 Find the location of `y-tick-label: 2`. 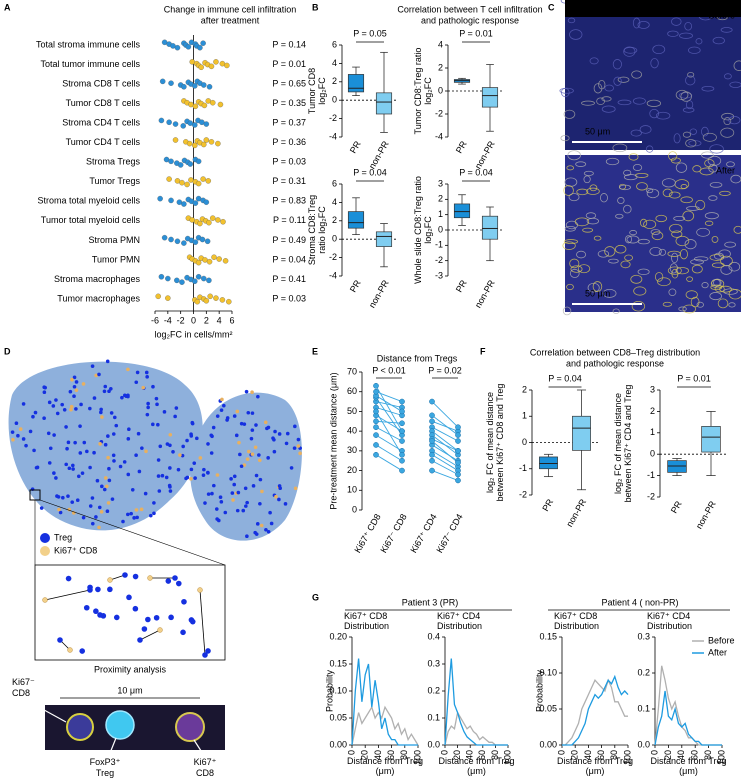

y-tick-label: 2 is located at coordinates (440, 199).